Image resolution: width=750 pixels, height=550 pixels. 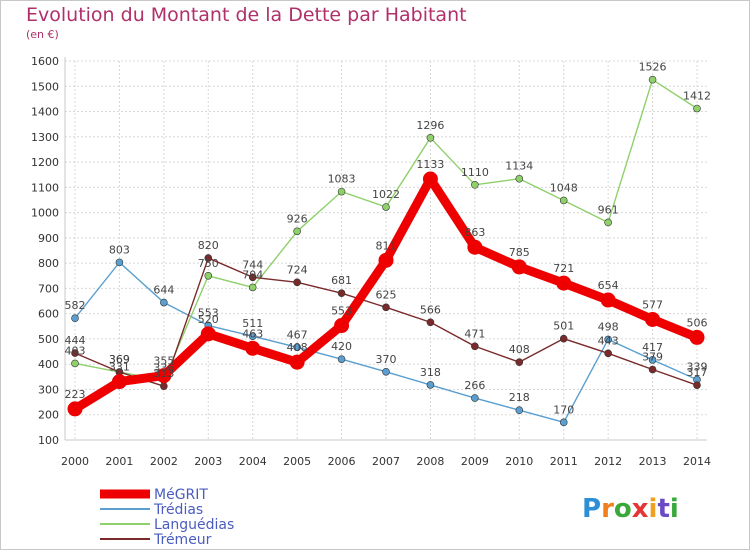 I want to click on data-label: 463, so click(x=252, y=333).